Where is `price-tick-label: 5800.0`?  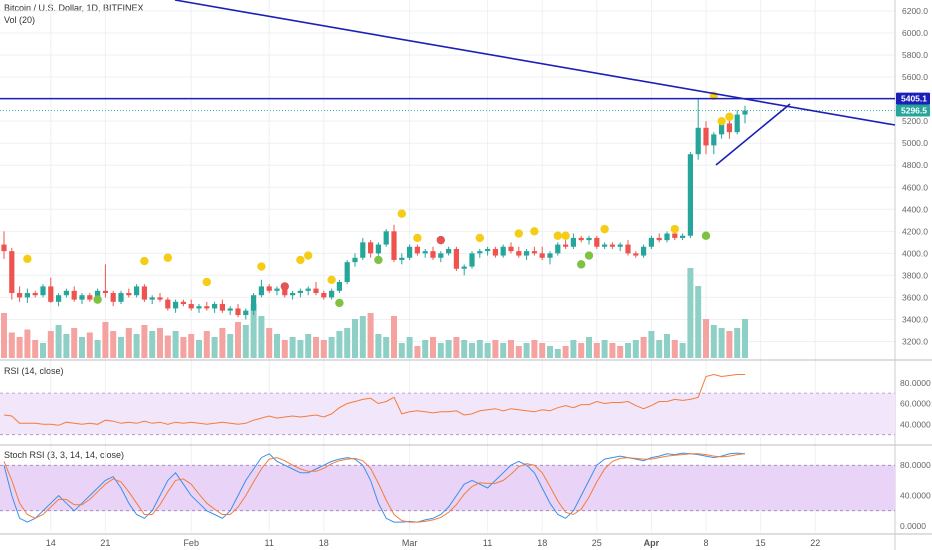 price-tick-label: 5800.0 is located at coordinates (915, 55).